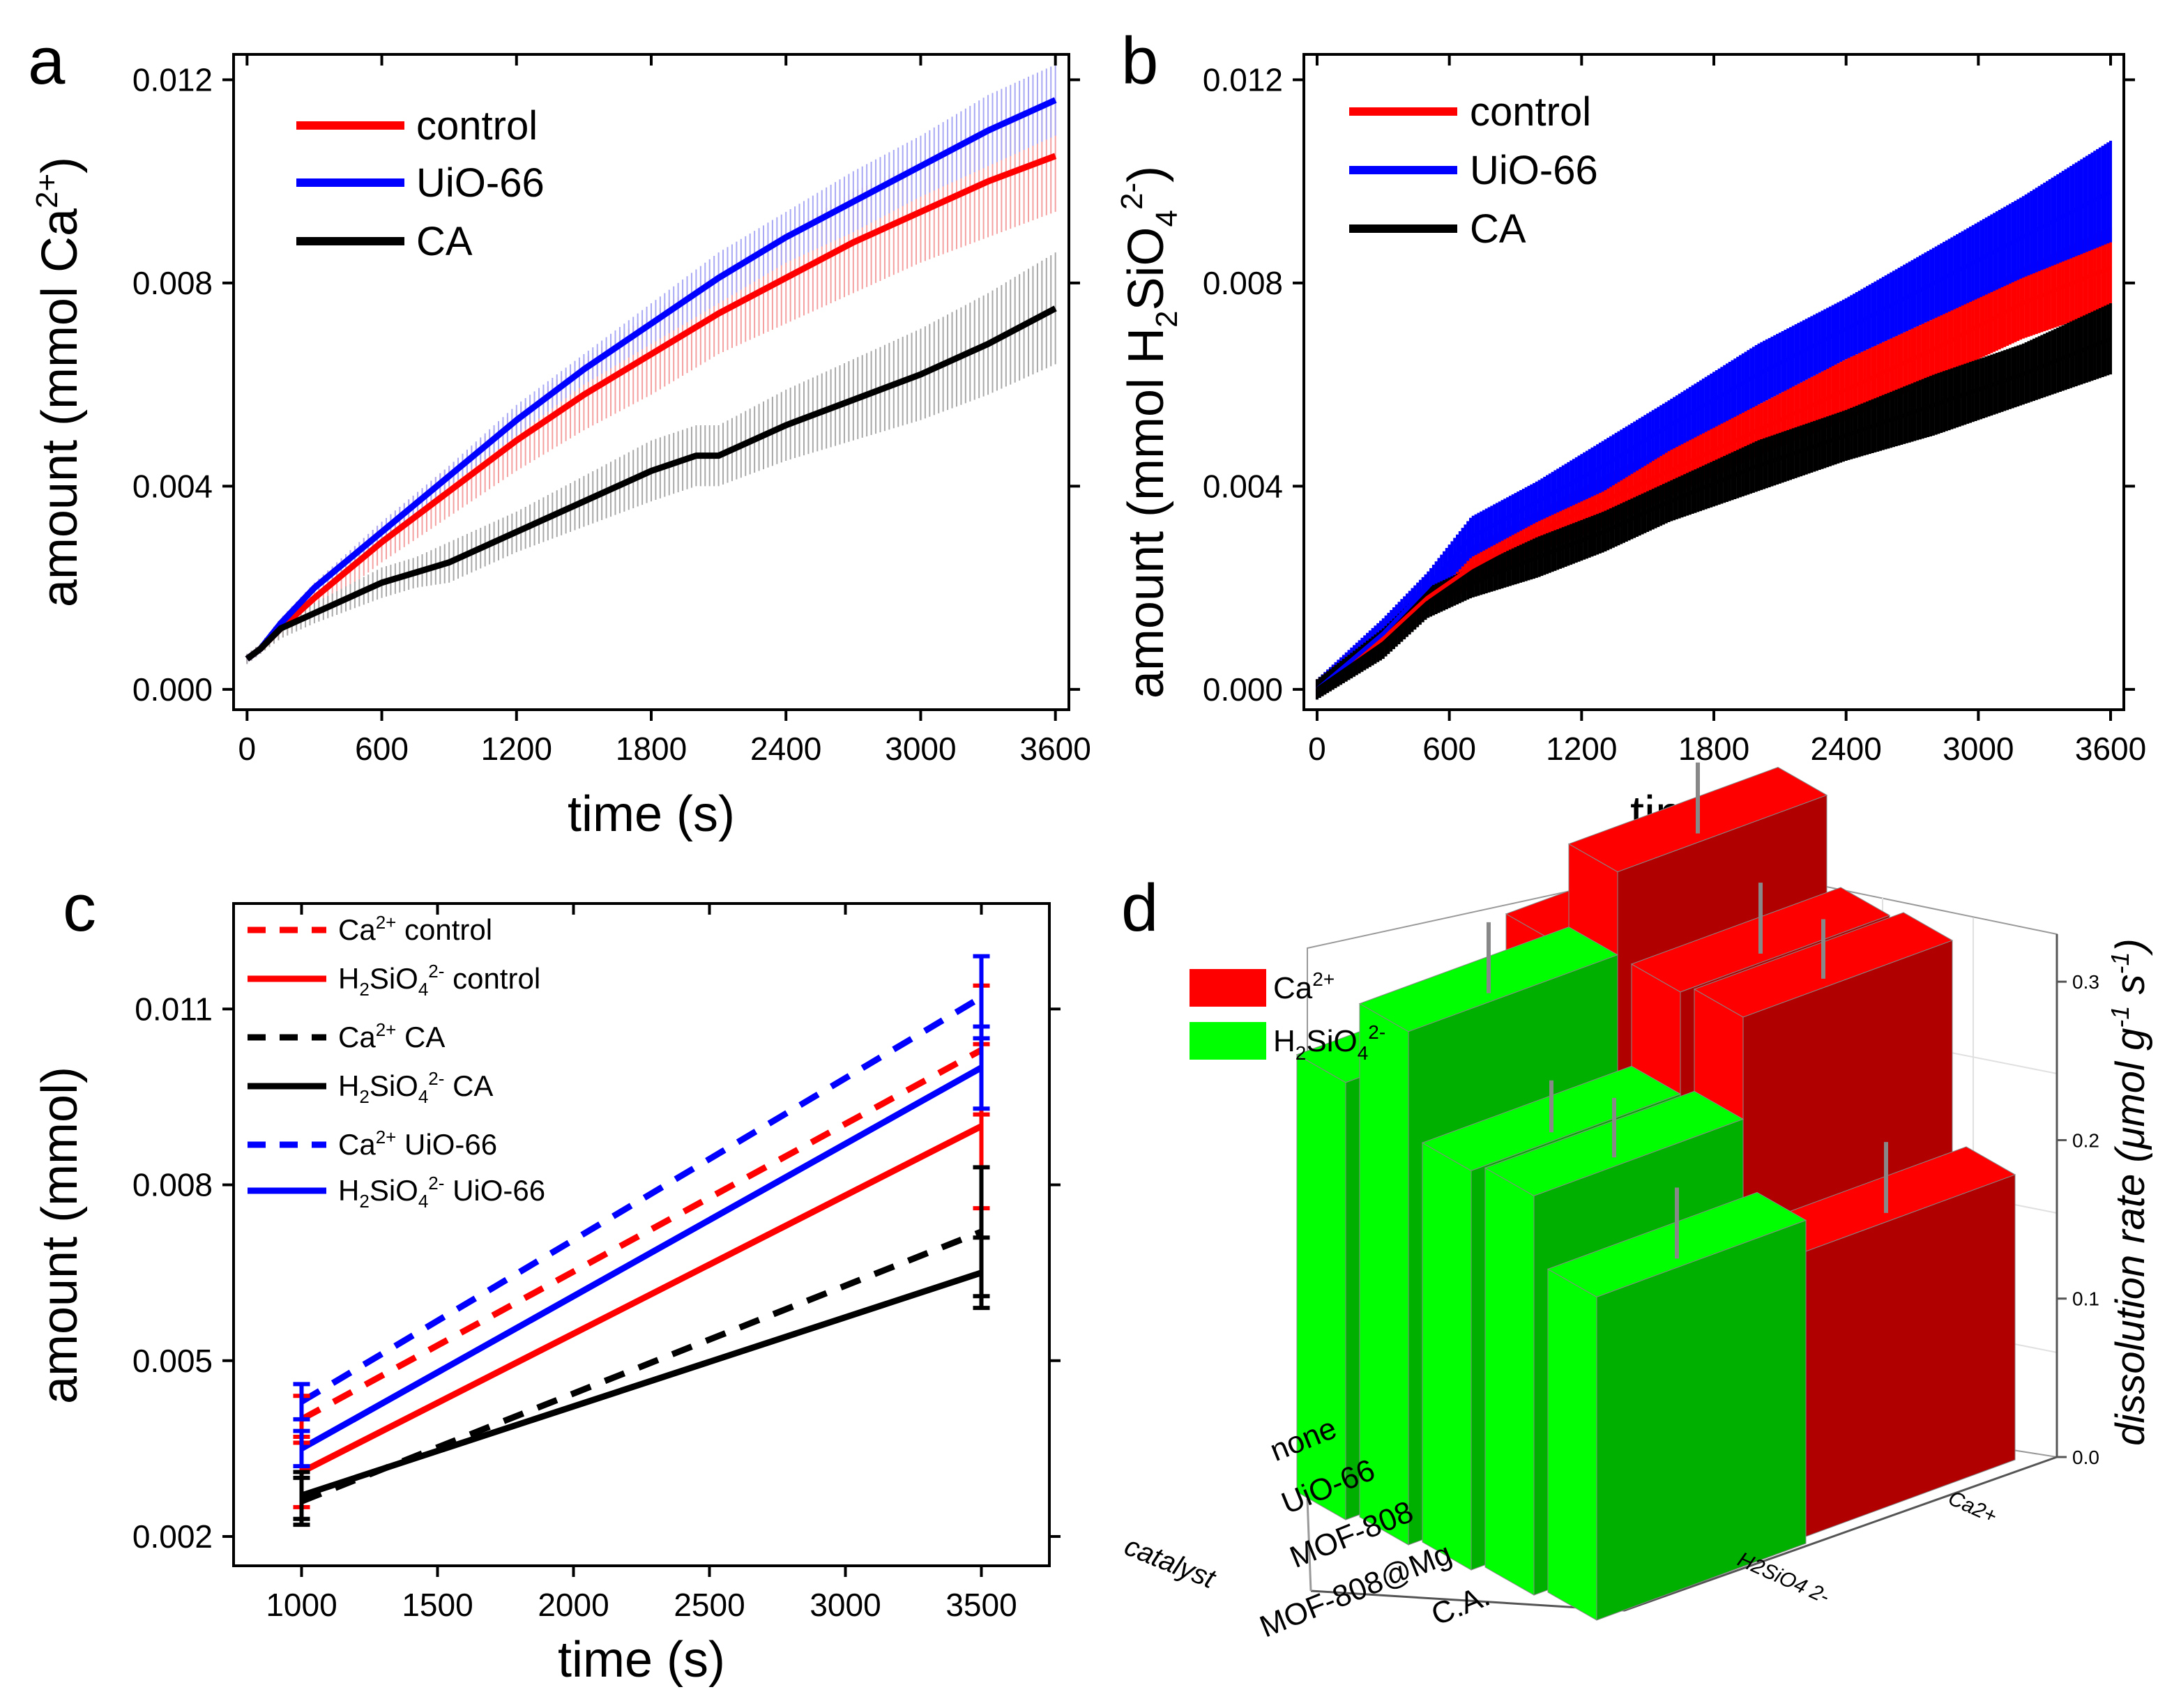  Describe the element at coordinates (174, 1009) in the screenshot. I see `y-tick-label: 0.011` at that location.